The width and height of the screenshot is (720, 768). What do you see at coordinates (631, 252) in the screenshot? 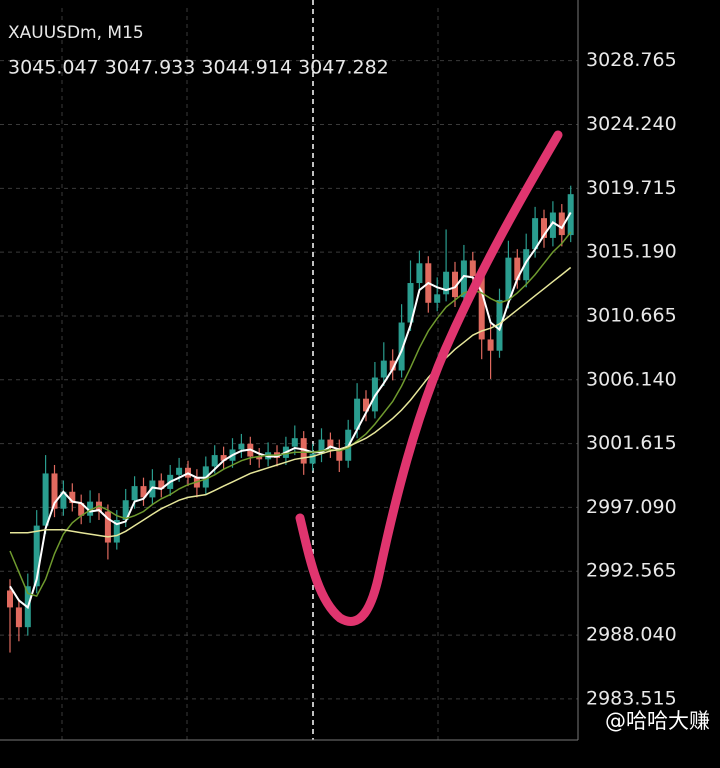
I see `y-tick-label: 3015.190` at bounding box center [631, 252].